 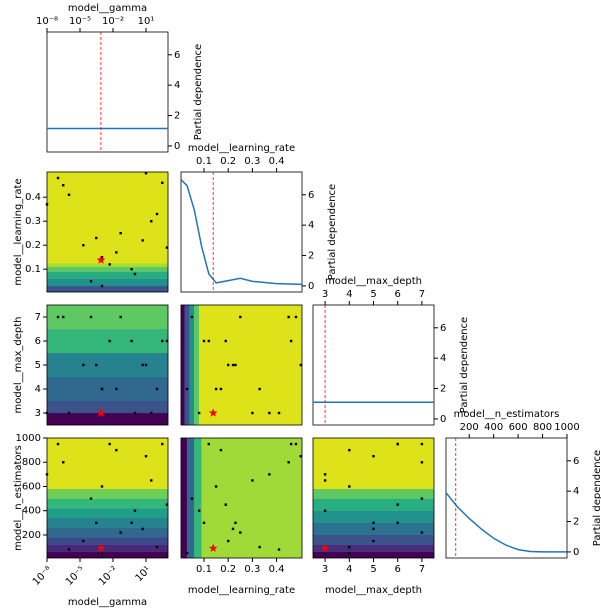 I want to click on y-tick-label: 3, so click(x=38, y=413).